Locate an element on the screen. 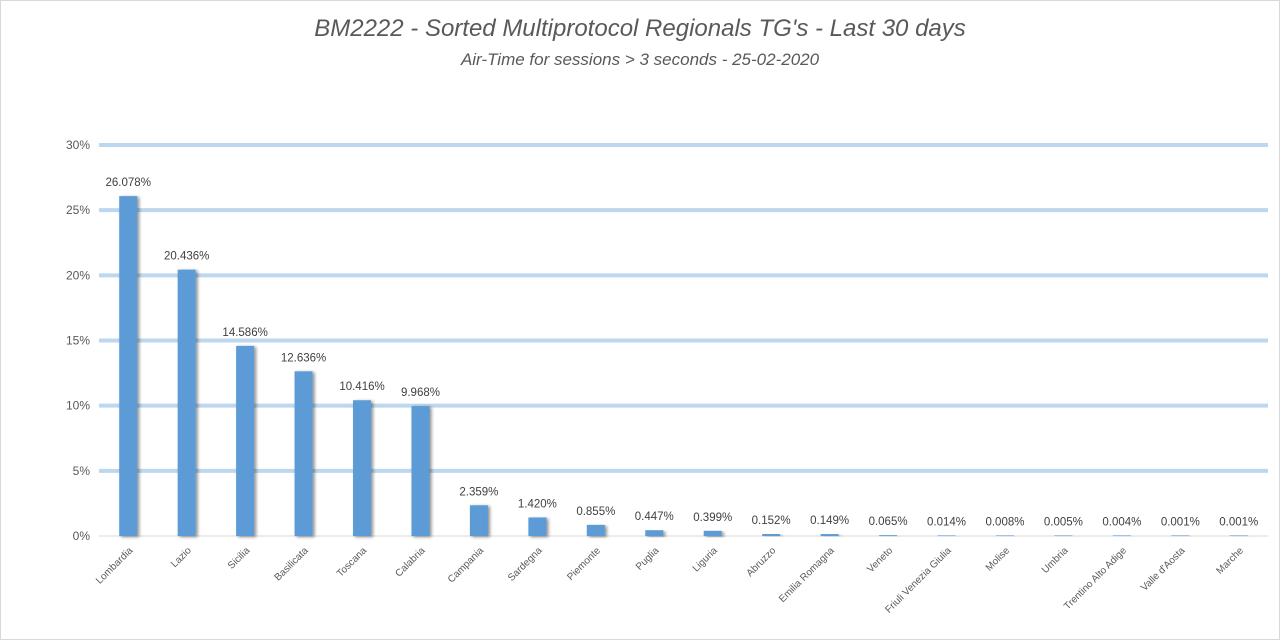  category-label: Sicilia is located at coordinates (239, 558).